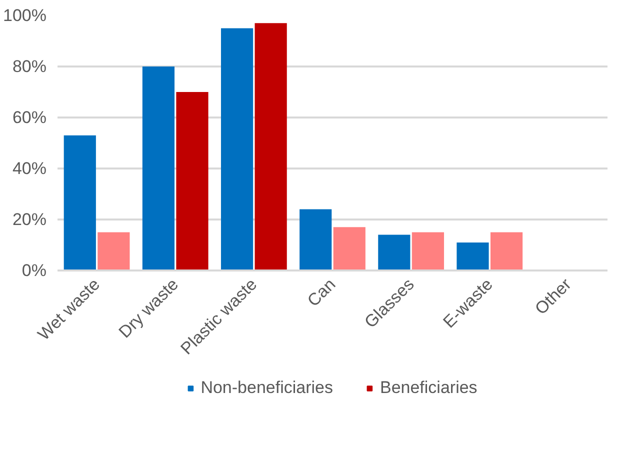 The width and height of the screenshot is (624, 464). I want to click on y-tick-label: 40%, so click(29, 168).